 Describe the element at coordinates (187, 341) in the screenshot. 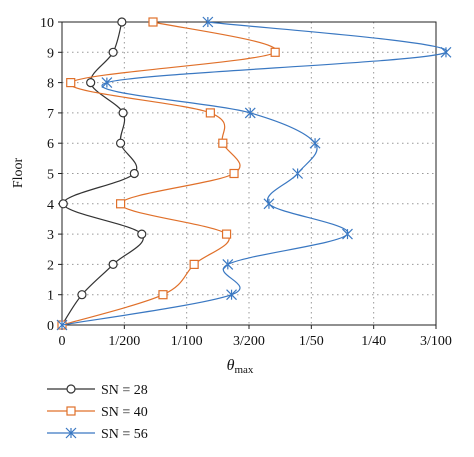

I see `x-tick-label: 1/100` at that location.